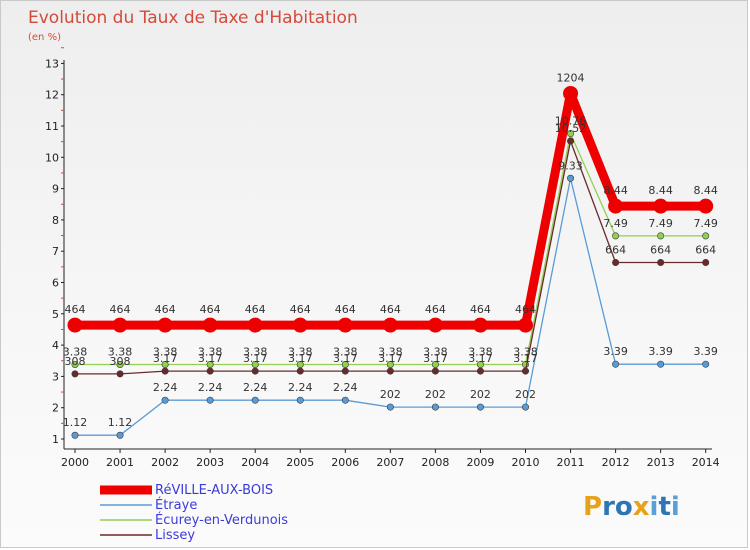 The width and height of the screenshot is (750, 550). What do you see at coordinates (631, 507) in the screenshot?
I see `proxiti-logo: Proxiti` at bounding box center [631, 507].